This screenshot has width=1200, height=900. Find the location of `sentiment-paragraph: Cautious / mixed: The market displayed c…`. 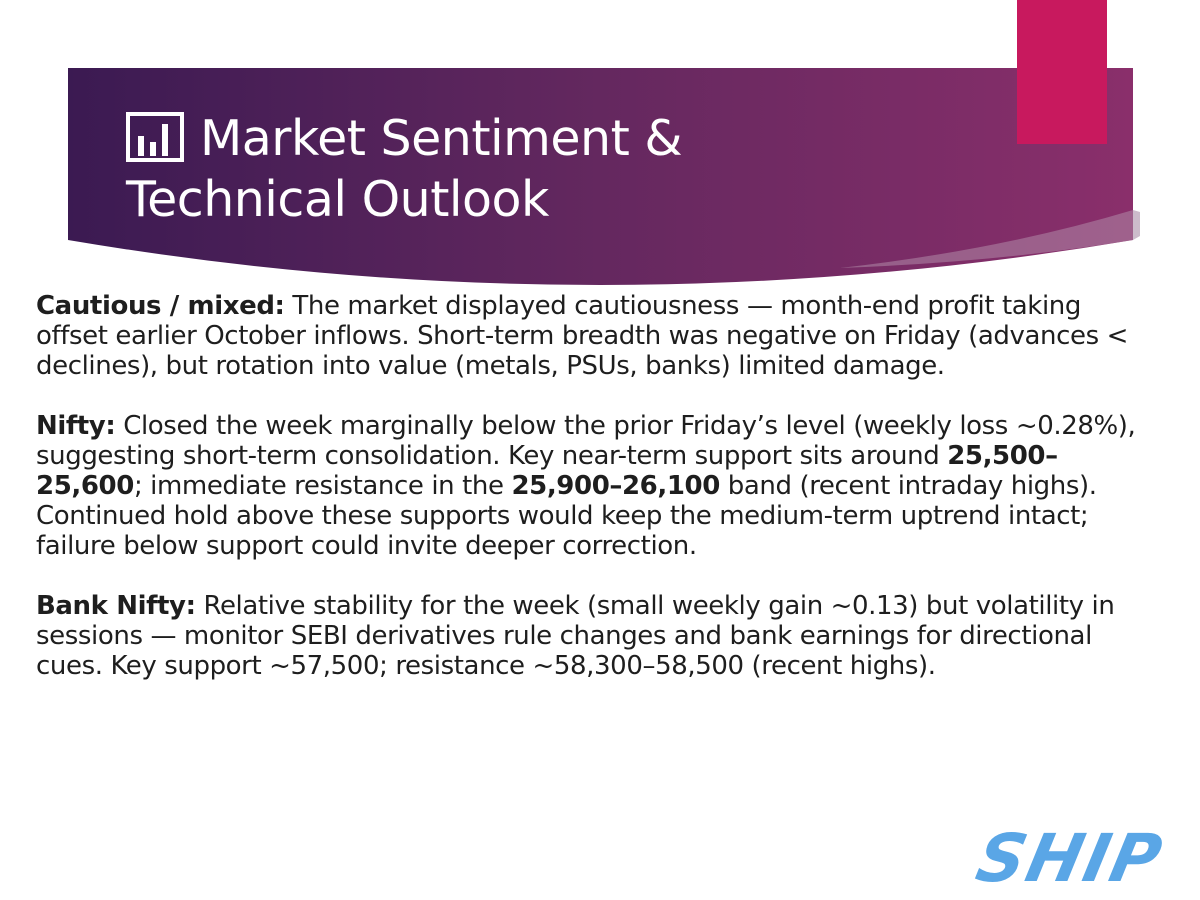

sentiment-paragraph: Cautious / mixed: The market displayed c… is located at coordinates (586, 336).